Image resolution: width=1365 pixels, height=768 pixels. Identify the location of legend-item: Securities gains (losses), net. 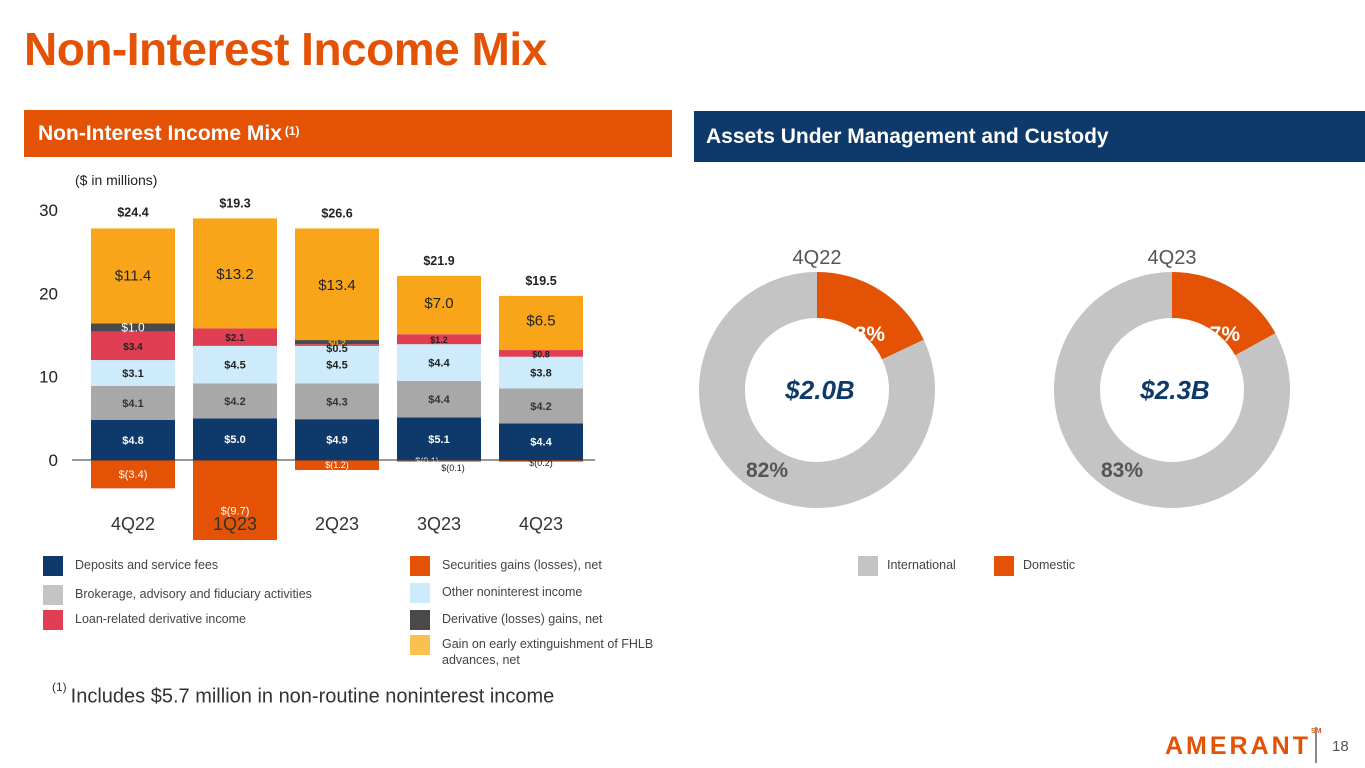
(506, 566).